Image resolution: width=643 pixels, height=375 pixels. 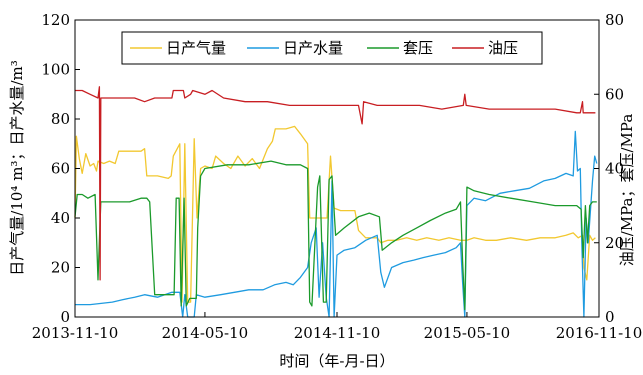 What do you see at coordinates (313, 48) in the screenshot?
I see `legend-label-water: 日产水量` at bounding box center [313, 48].